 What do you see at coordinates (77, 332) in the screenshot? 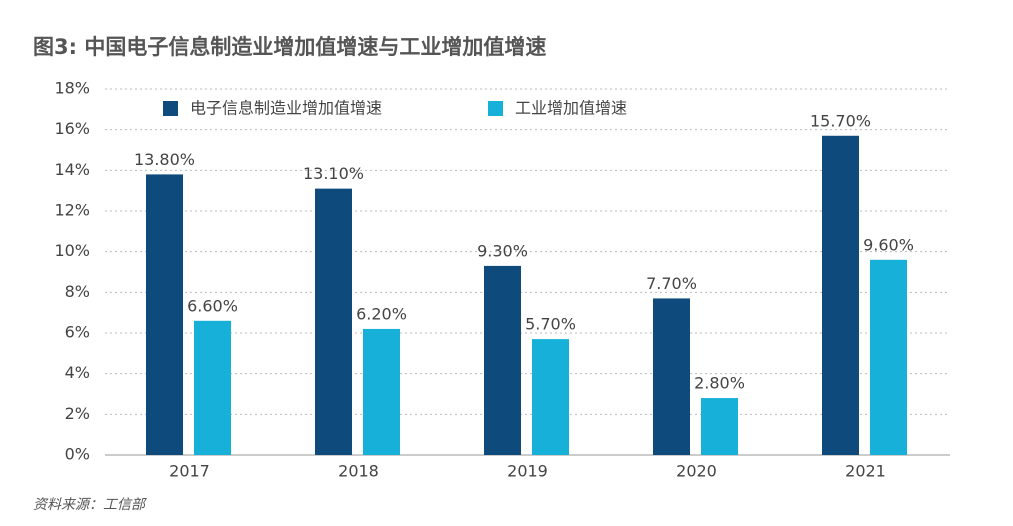
I see `y-tick-label: 6%` at bounding box center [77, 332].